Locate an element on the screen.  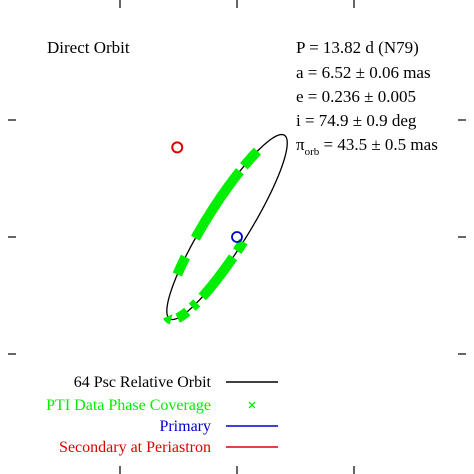
param-inclination: i = 74.9 ± 0.9 deg is located at coordinates (356, 120).